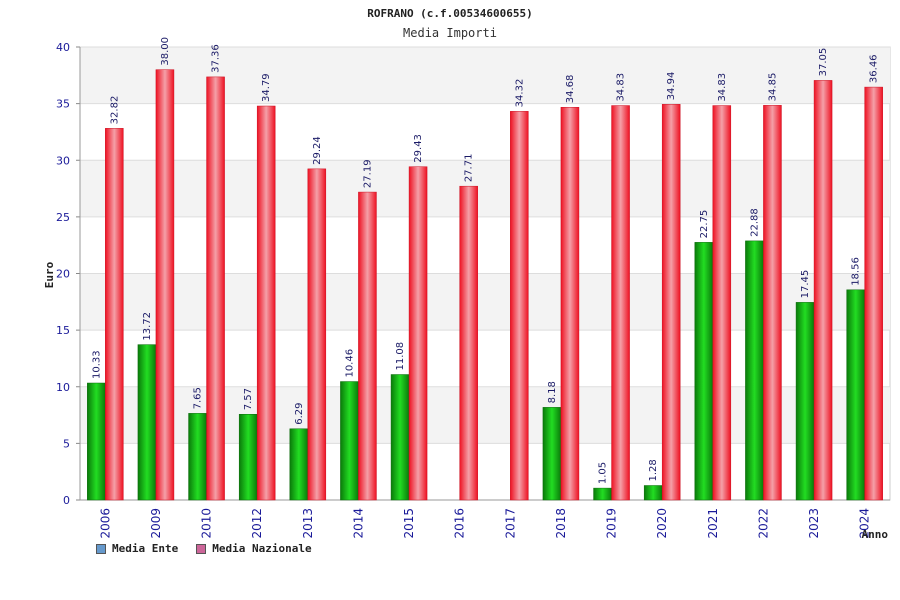  Describe the element at coordinates (620, 303) in the screenshot. I see `bar-media-nazionale-2019` at that location.